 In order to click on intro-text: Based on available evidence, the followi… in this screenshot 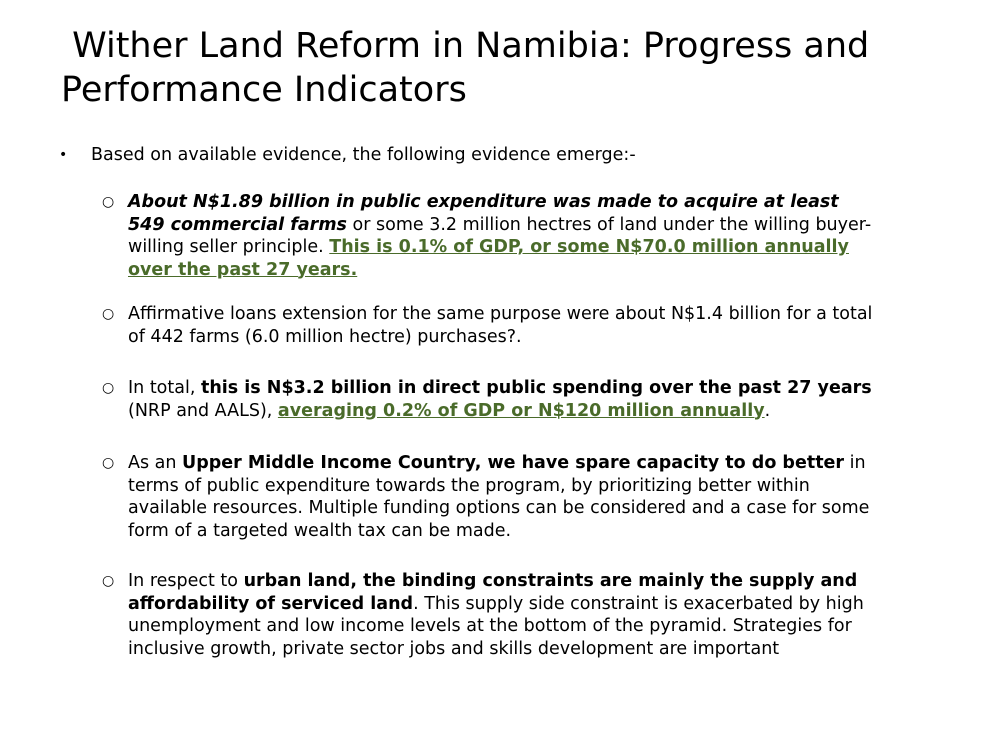, I will do `click(363, 155)`.